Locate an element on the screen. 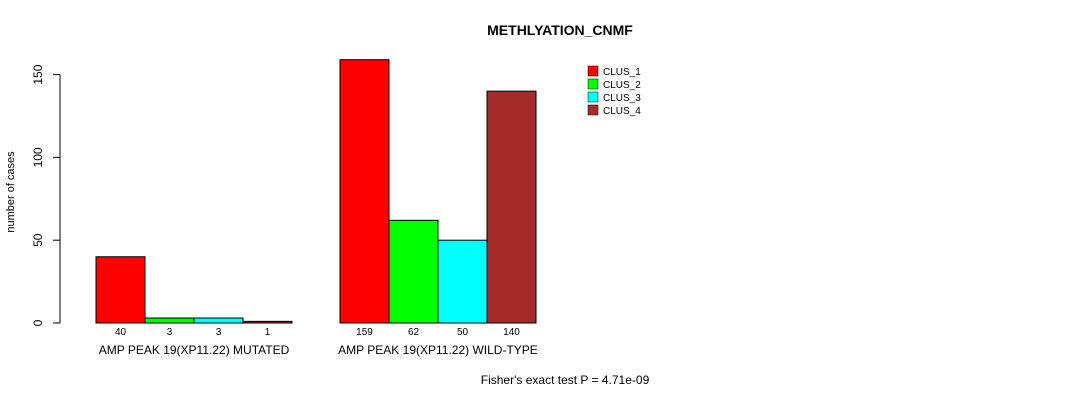 This screenshot has height=400, width=1090. group-label: AMP PEAK 19(XP11.22) WILD-TYPE is located at coordinates (438, 350).